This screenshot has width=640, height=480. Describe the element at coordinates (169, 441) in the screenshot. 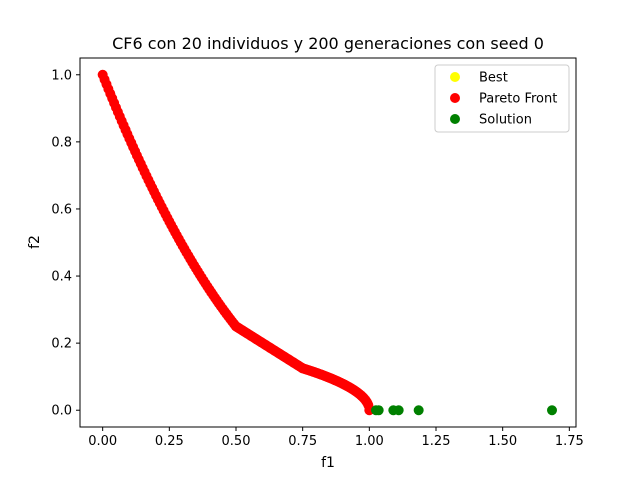

I see `x-tick-label: 0.25` at that location.